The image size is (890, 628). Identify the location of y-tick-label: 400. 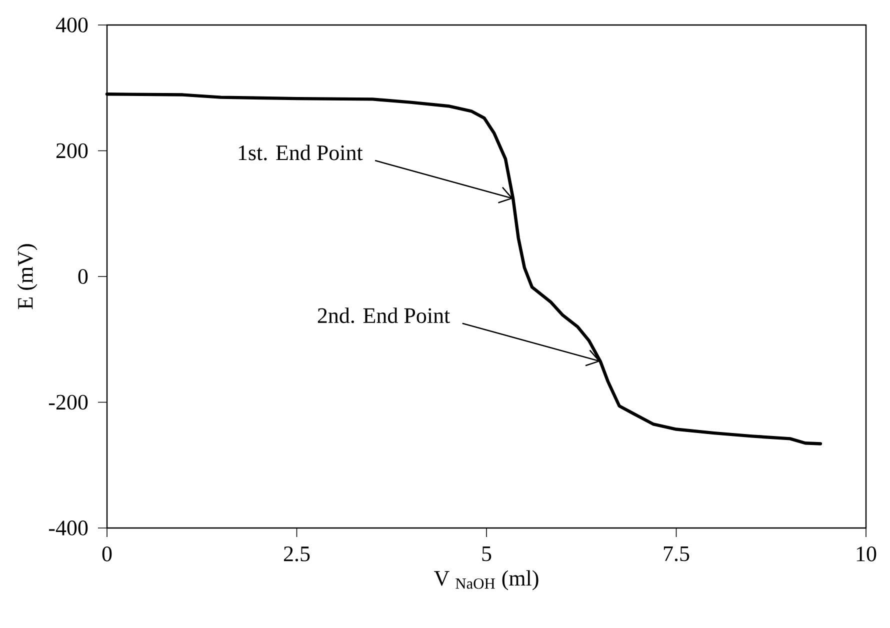
(72, 25).